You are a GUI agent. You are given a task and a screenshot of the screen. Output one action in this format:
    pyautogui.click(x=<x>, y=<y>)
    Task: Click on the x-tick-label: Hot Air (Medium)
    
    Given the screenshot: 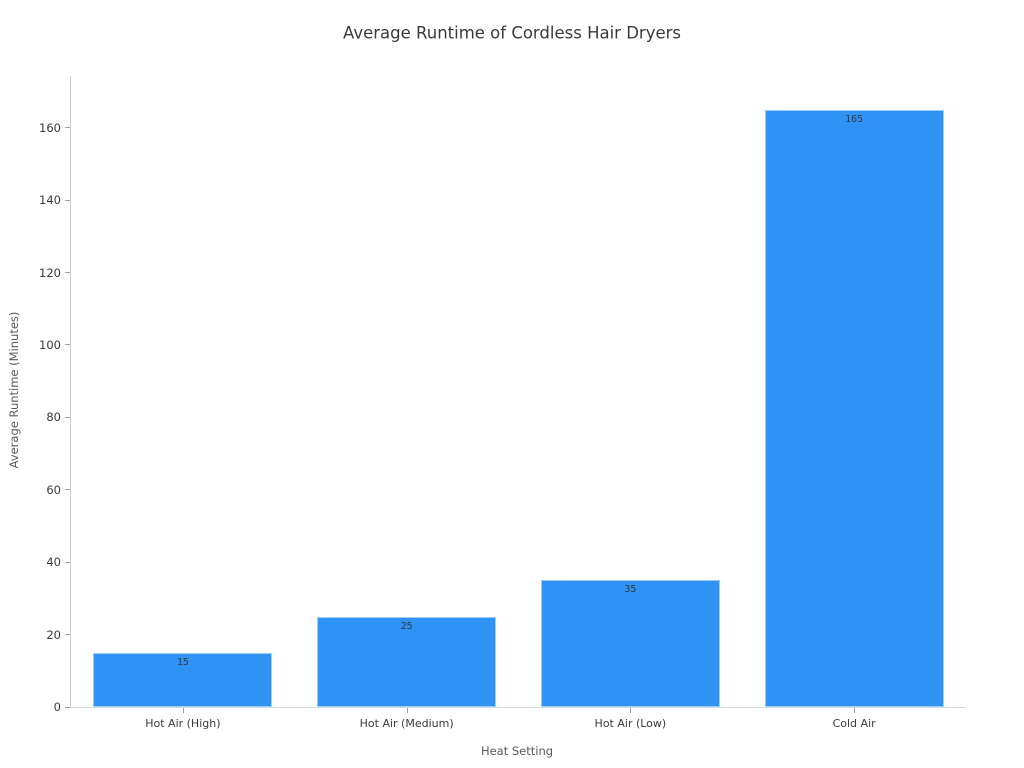 What is the action you would take?
    pyautogui.click(x=406, y=723)
    